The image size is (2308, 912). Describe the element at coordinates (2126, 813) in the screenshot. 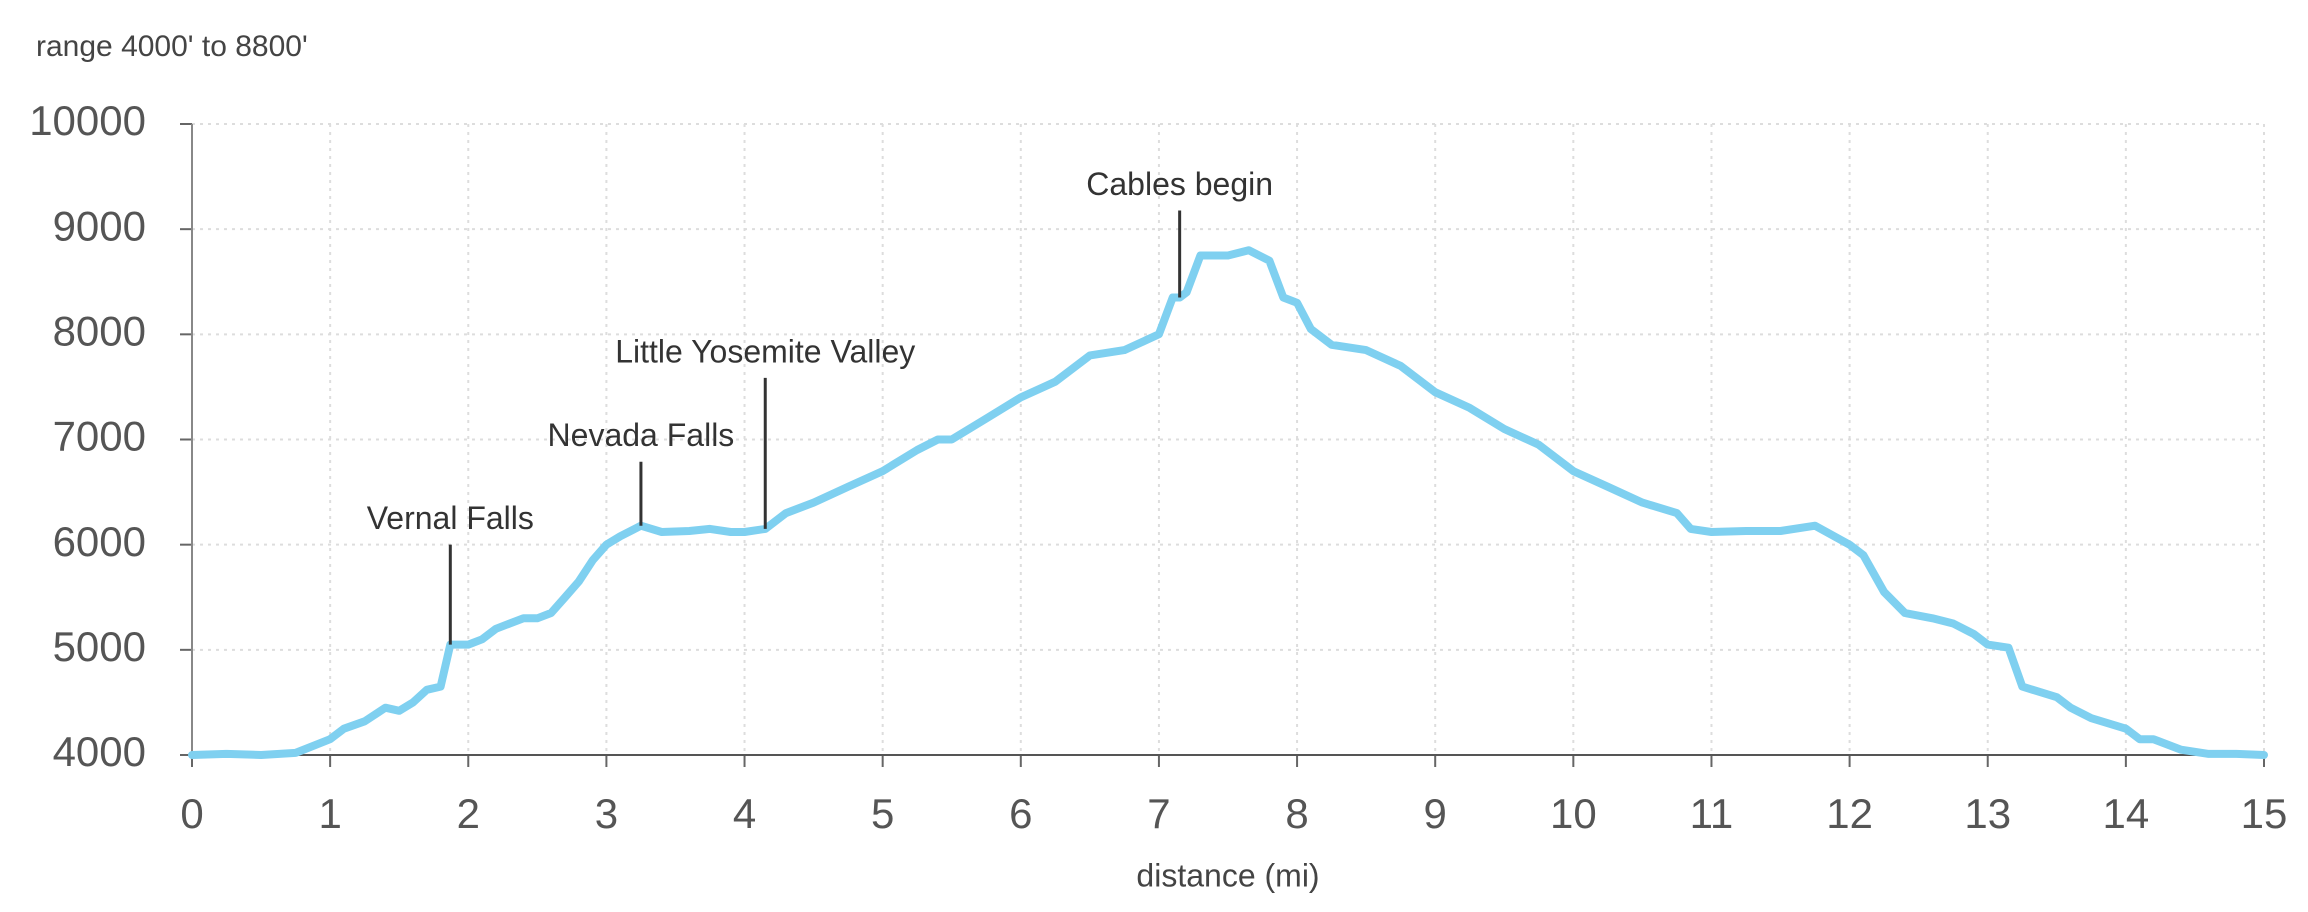

I see `x-tick-label: 14` at that location.